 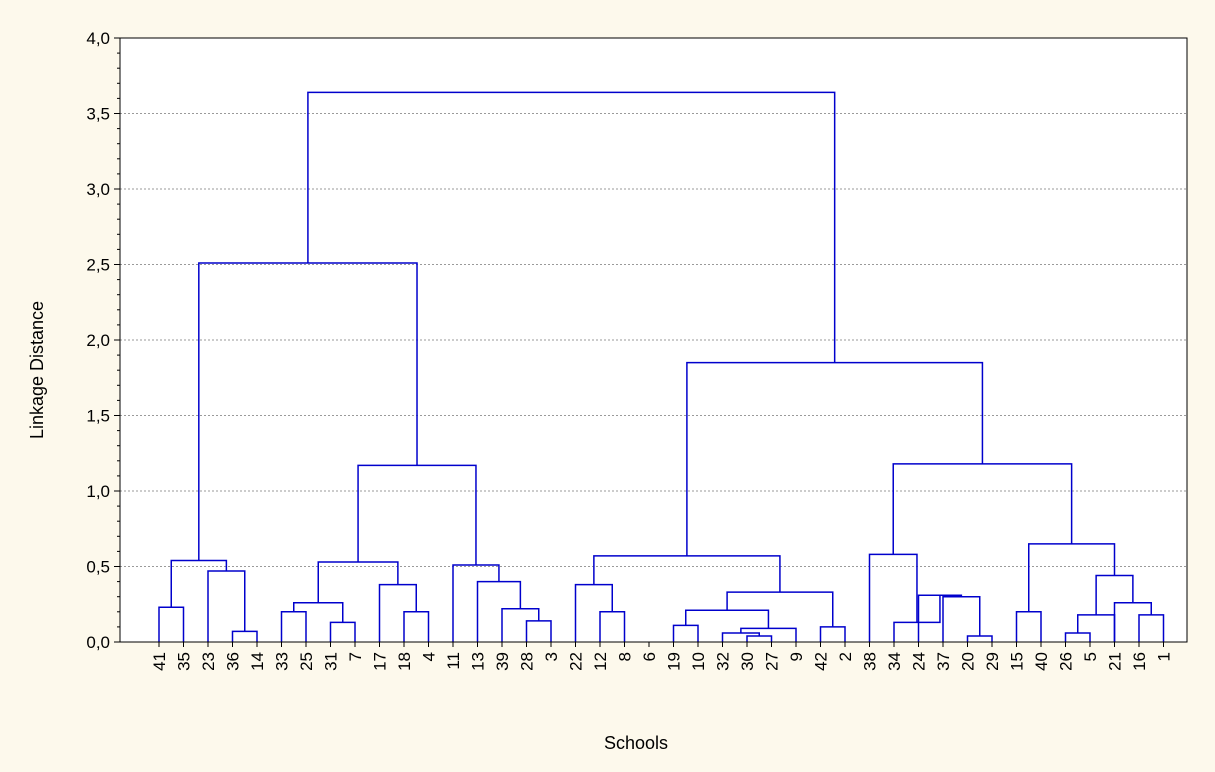 I want to click on leaf-label: 8, so click(x=625, y=656).